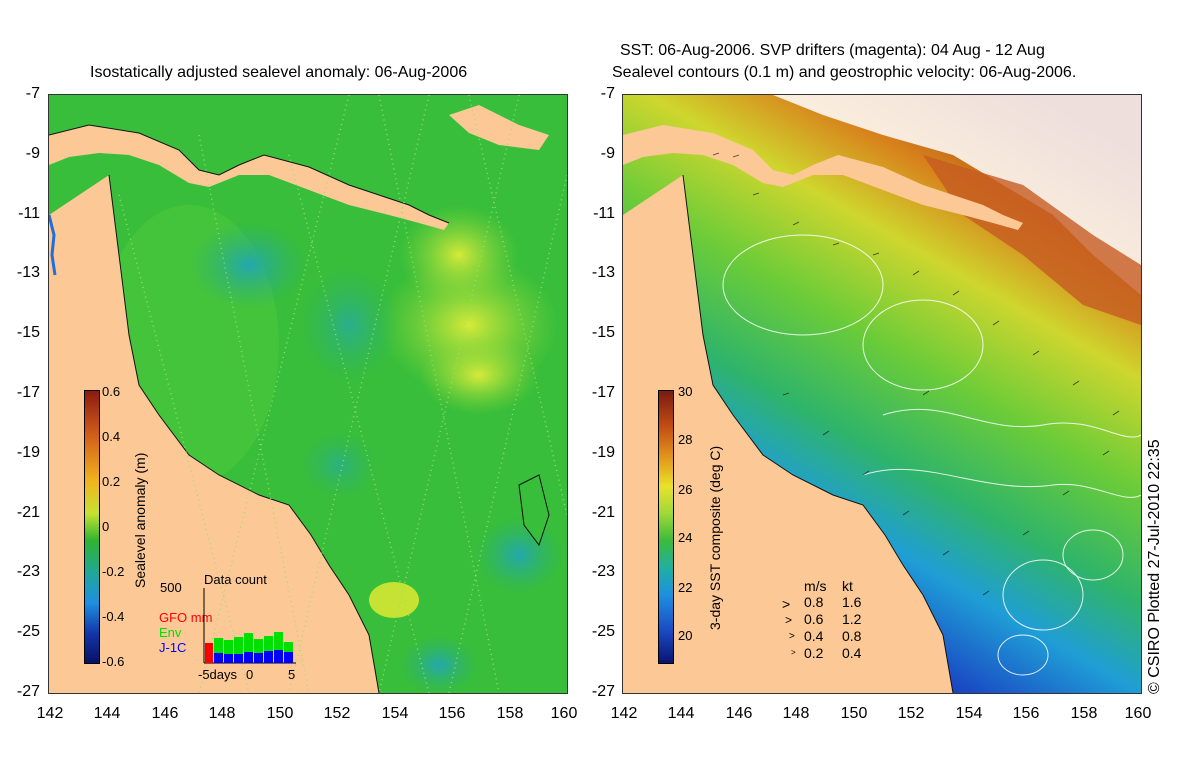 The image size is (1200, 780). What do you see at coordinates (173, 647) in the screenshot?
I see `legend-j1c: J-1C` at bounding box center [173, 647].